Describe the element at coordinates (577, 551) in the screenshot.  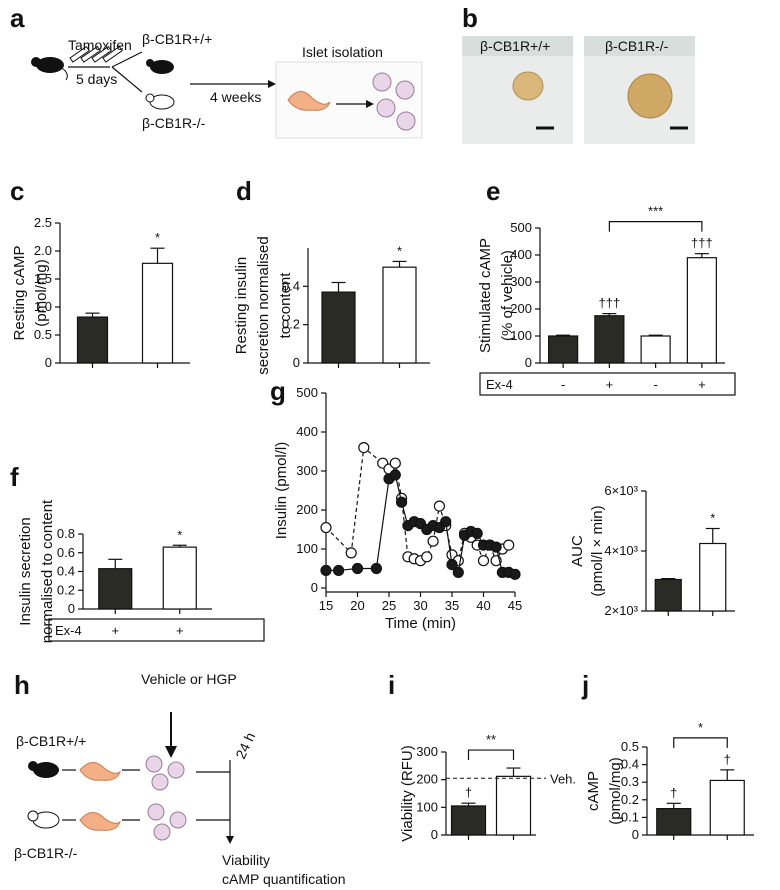
I see `y-axis-label: AUC` at that location.